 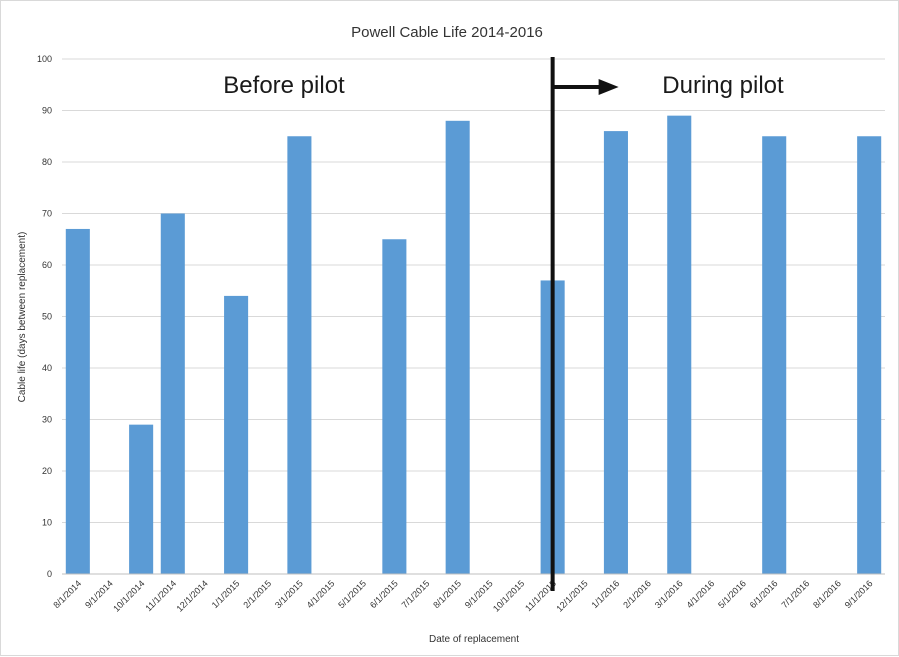 I want to click on x-tick-label: 7/1/2015, so click(x=416, y=594).